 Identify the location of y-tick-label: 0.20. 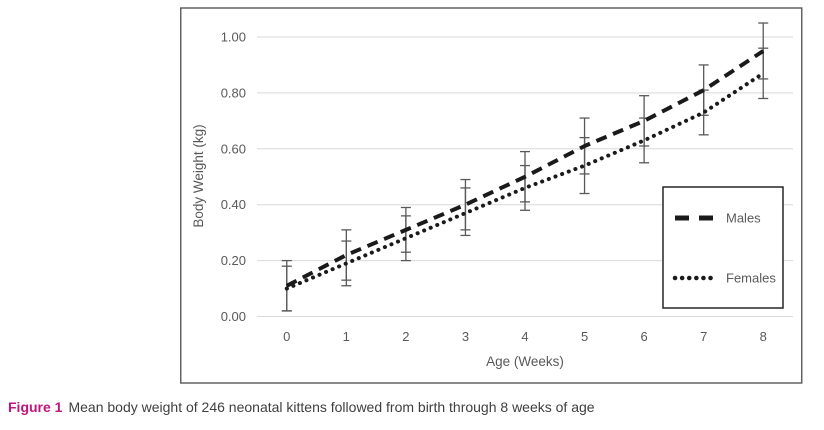
(233, 260).